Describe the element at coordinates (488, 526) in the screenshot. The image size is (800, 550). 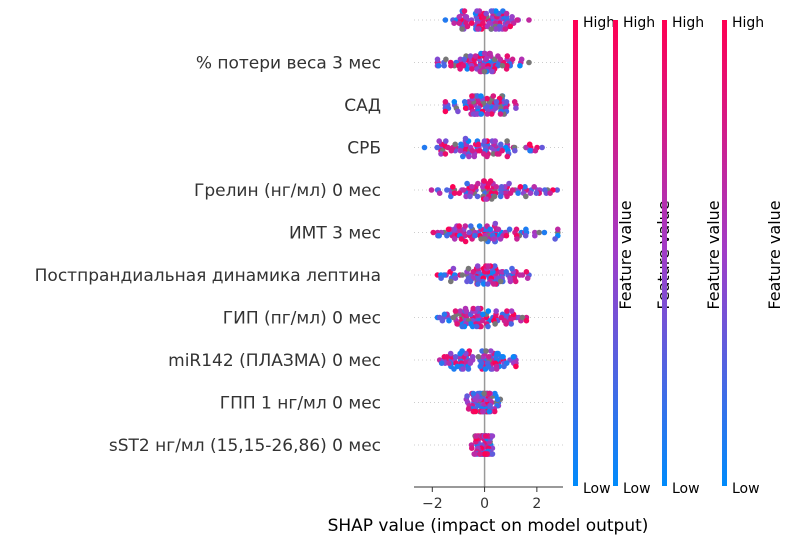
I see `x-axis-label: SHAP value (impact on model output)` at that location.